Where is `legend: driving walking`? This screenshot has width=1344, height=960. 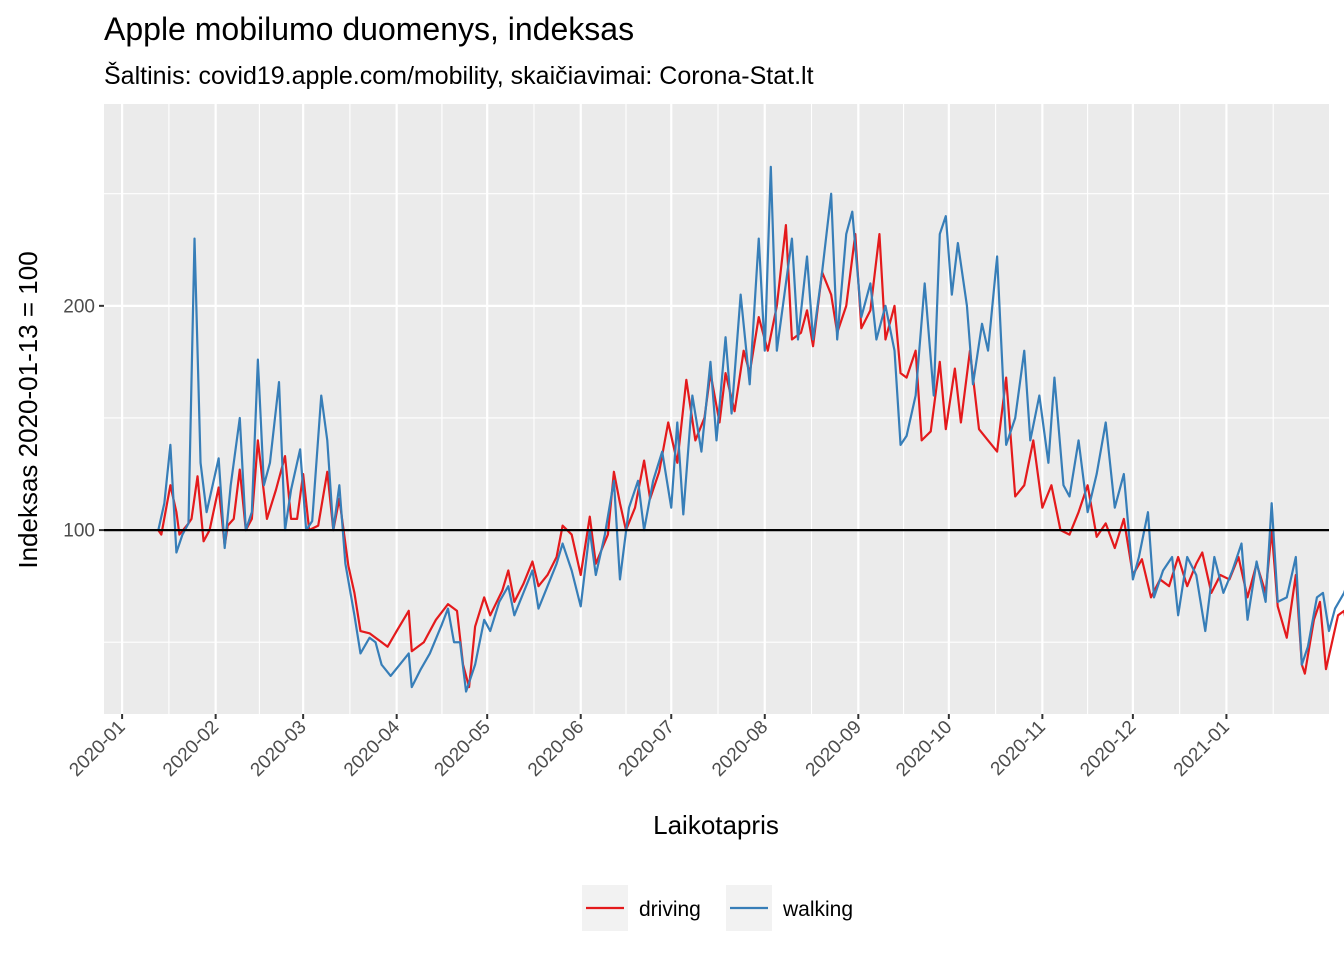
legend: driving walking is located at coordinates (717, 908).